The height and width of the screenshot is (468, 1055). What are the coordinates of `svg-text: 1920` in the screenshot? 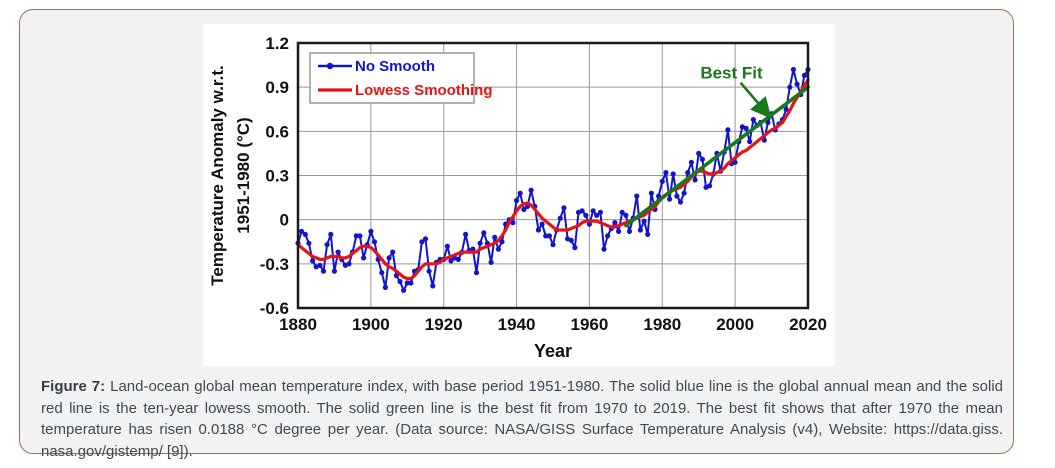 It's located at (444, 324).